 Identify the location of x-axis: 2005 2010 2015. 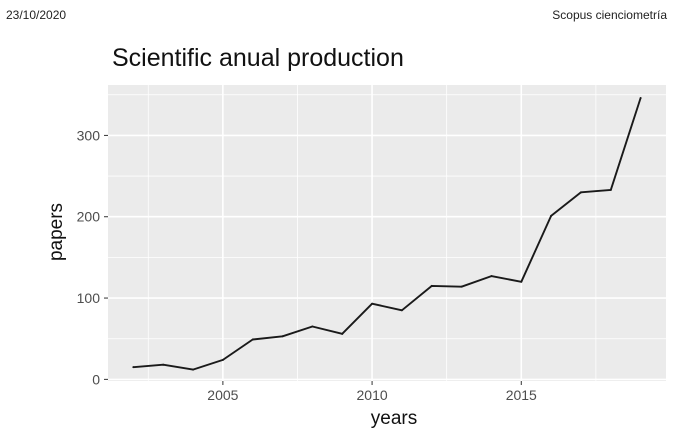
(372, 392).